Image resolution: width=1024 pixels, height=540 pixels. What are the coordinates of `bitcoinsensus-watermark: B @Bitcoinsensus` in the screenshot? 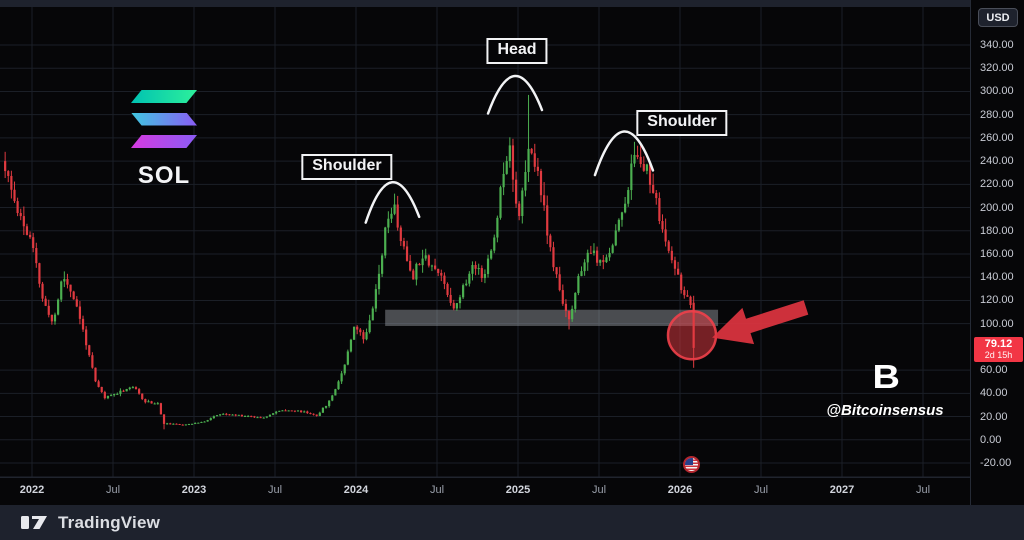 It's located at (885, 388).